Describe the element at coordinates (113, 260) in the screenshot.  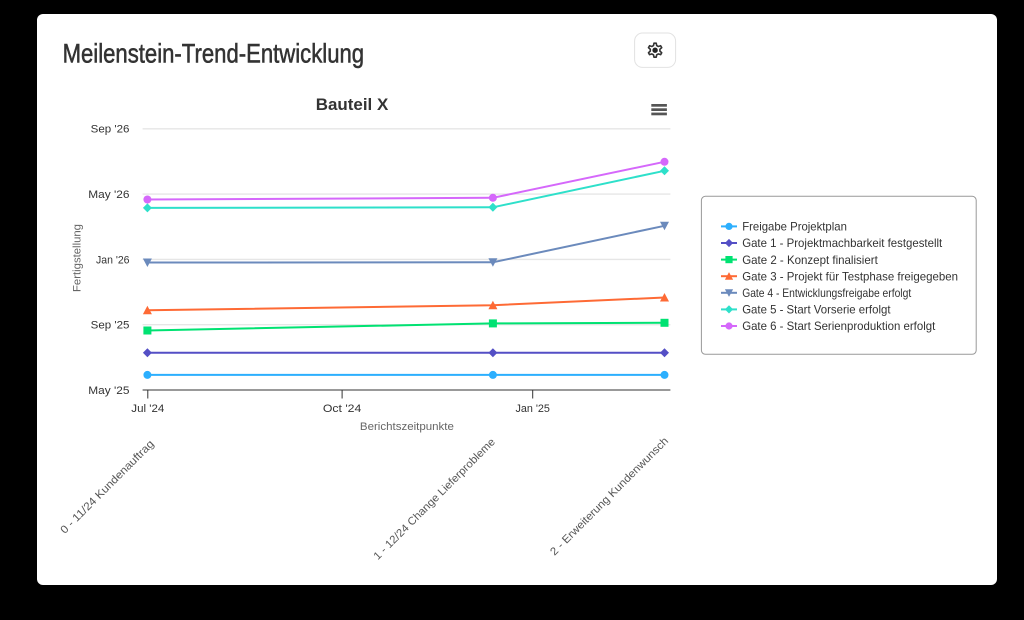
I see `svg-text: Jan '26` at that location.